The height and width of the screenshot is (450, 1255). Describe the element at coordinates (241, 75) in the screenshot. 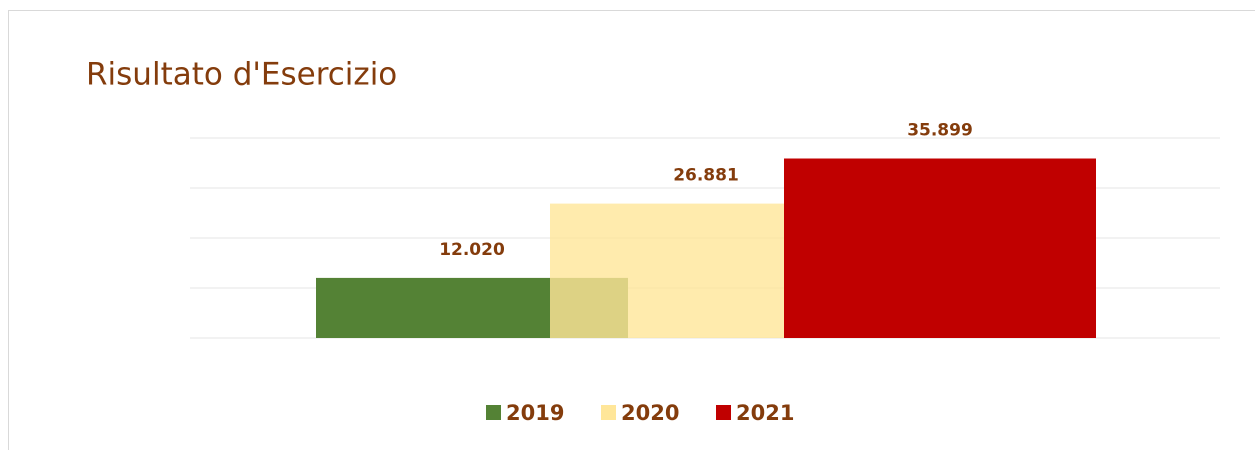

I see `chart-title: Risultato d'Esercizio` at that location.